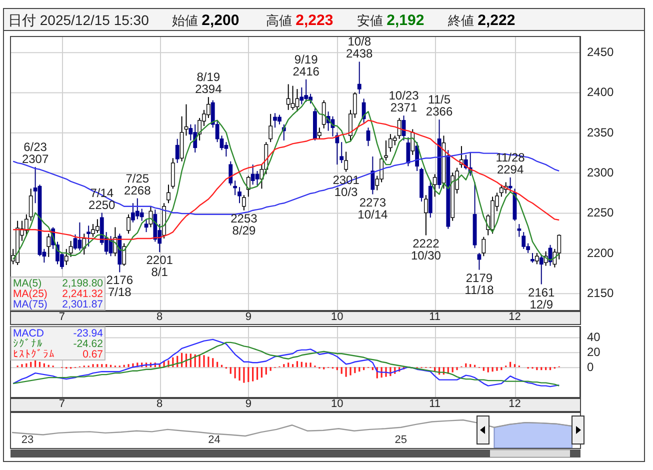 The image size is (653, 470). What do you see at coordinates (58, 284) in the screenshot?
I see `text: MA(5) 2,198.80` at bounding box center [58, 284].